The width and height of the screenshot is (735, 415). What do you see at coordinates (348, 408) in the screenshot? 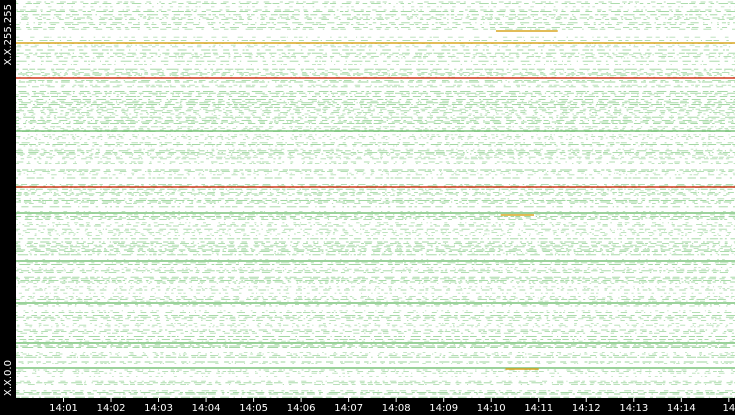
I see `x-tick-label: 14:07` at bounding box center [348, 408].